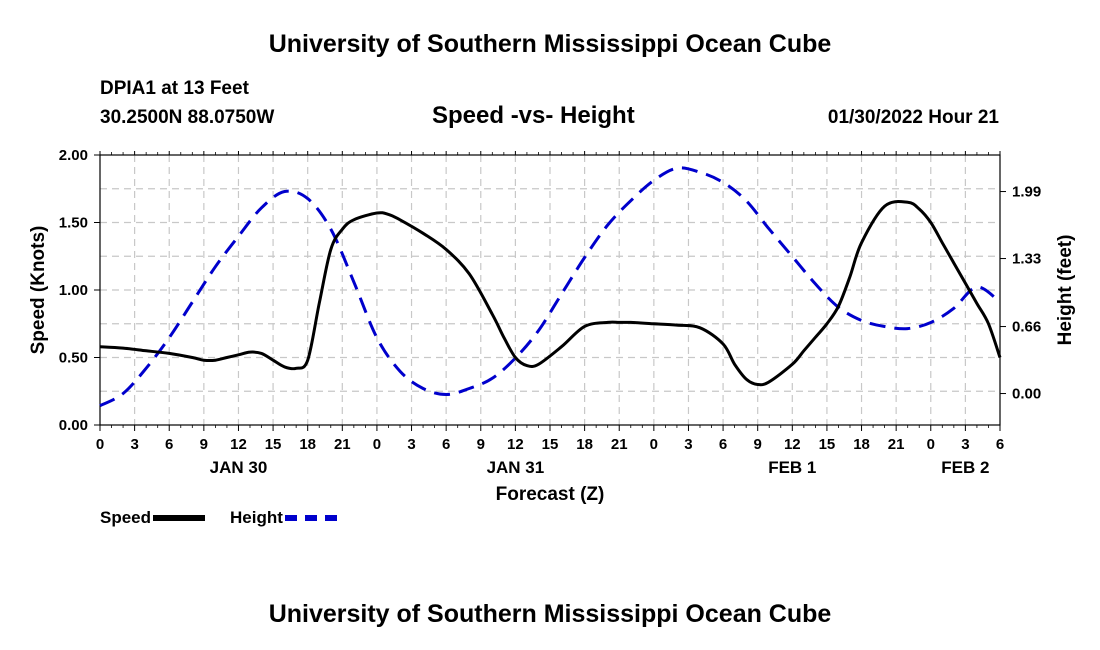 This screenshot has height=650, width=1100. I want to click on legend-height: Height, so click(283, 518).